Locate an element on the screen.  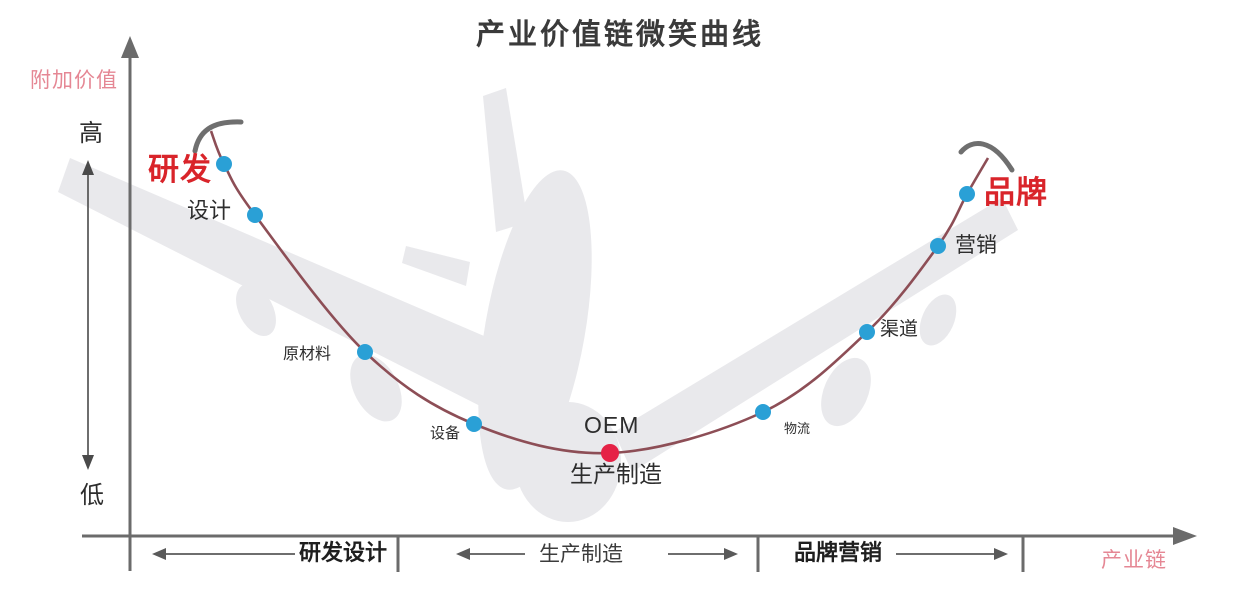
point-label-rnd: 研发 is located at coordinates (180, 169).